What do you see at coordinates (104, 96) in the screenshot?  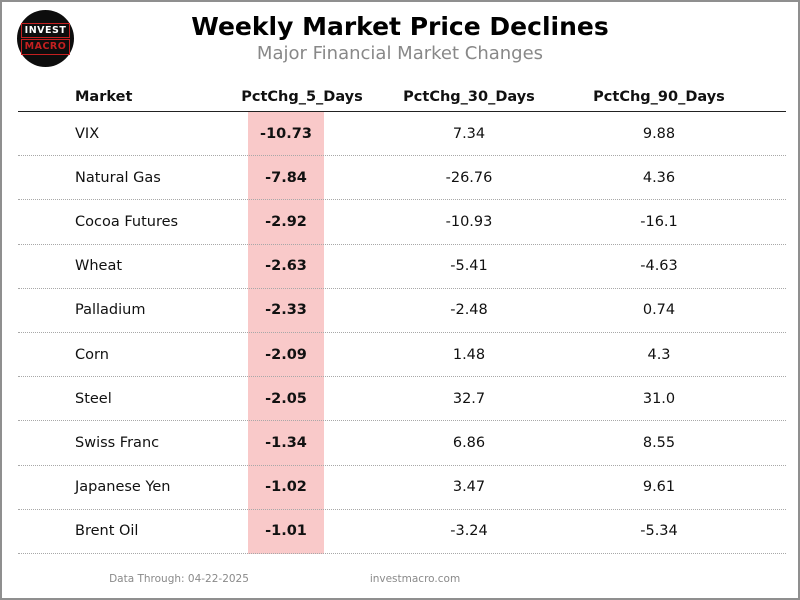 I see `column-header-market: Market` at bounding box center [104, 96].